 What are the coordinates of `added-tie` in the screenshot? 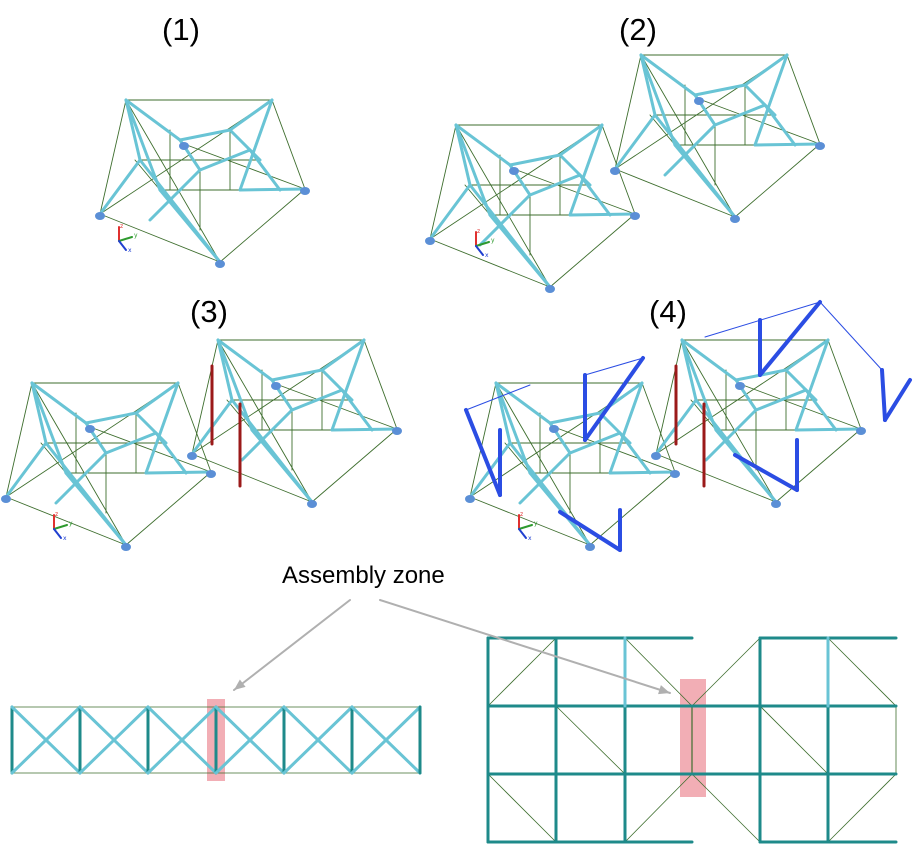 It's located at (614, 366).